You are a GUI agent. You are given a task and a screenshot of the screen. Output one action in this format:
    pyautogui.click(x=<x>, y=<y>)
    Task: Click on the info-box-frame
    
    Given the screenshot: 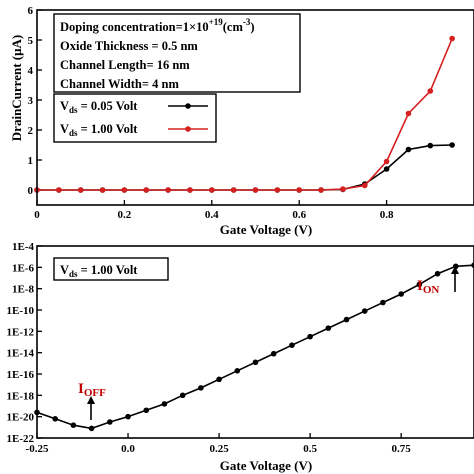 What is the action you would take?
    pyautogui.click(x=177, y=53)
    